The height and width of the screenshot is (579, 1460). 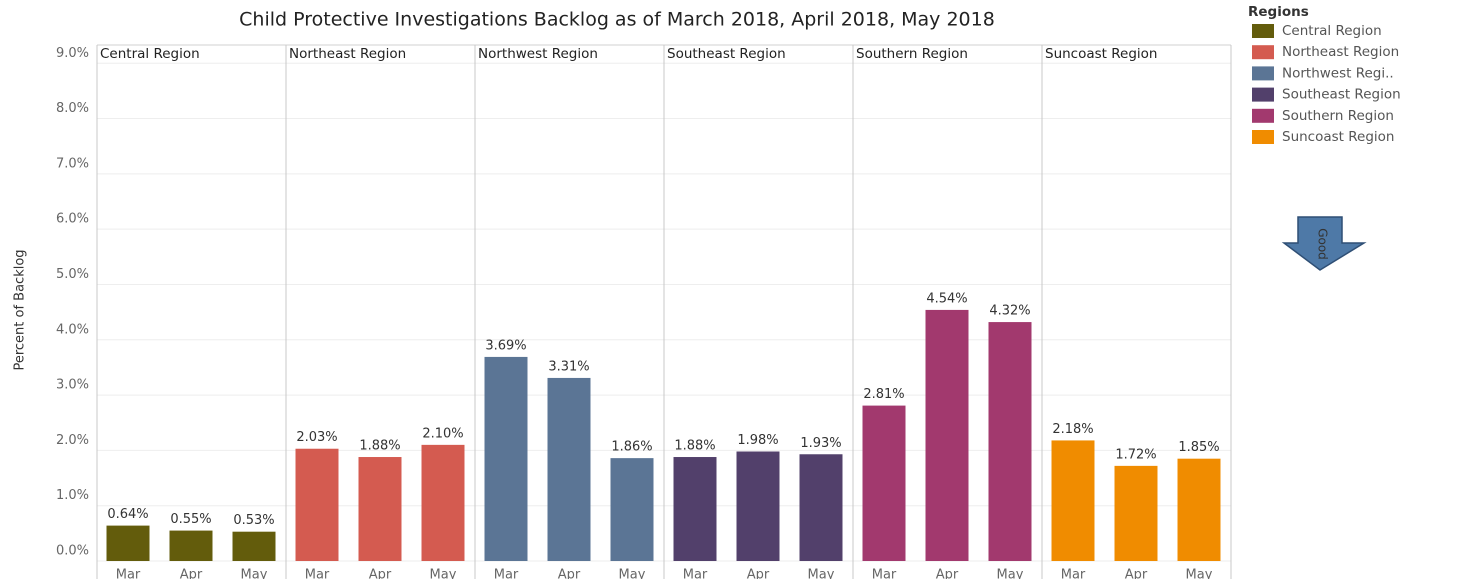 I want to click on value-label: 4.32%, so click(x=1009, y=311).